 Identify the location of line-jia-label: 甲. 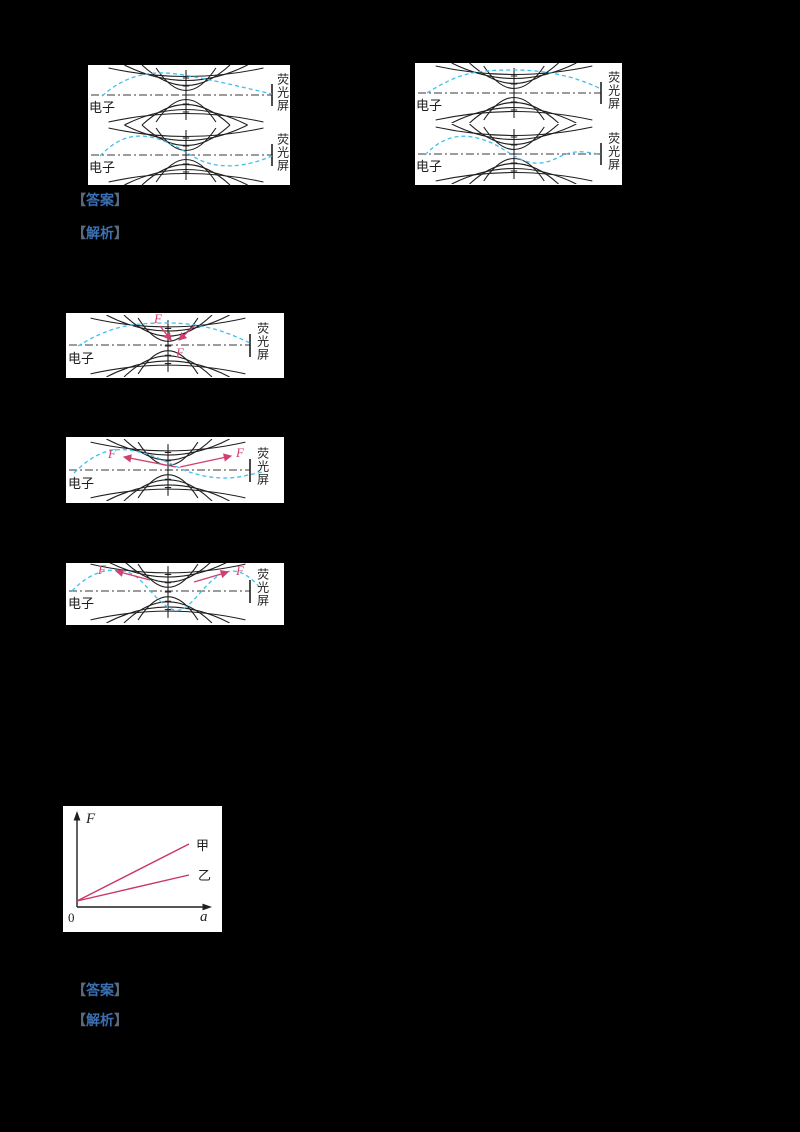
(203, 845).